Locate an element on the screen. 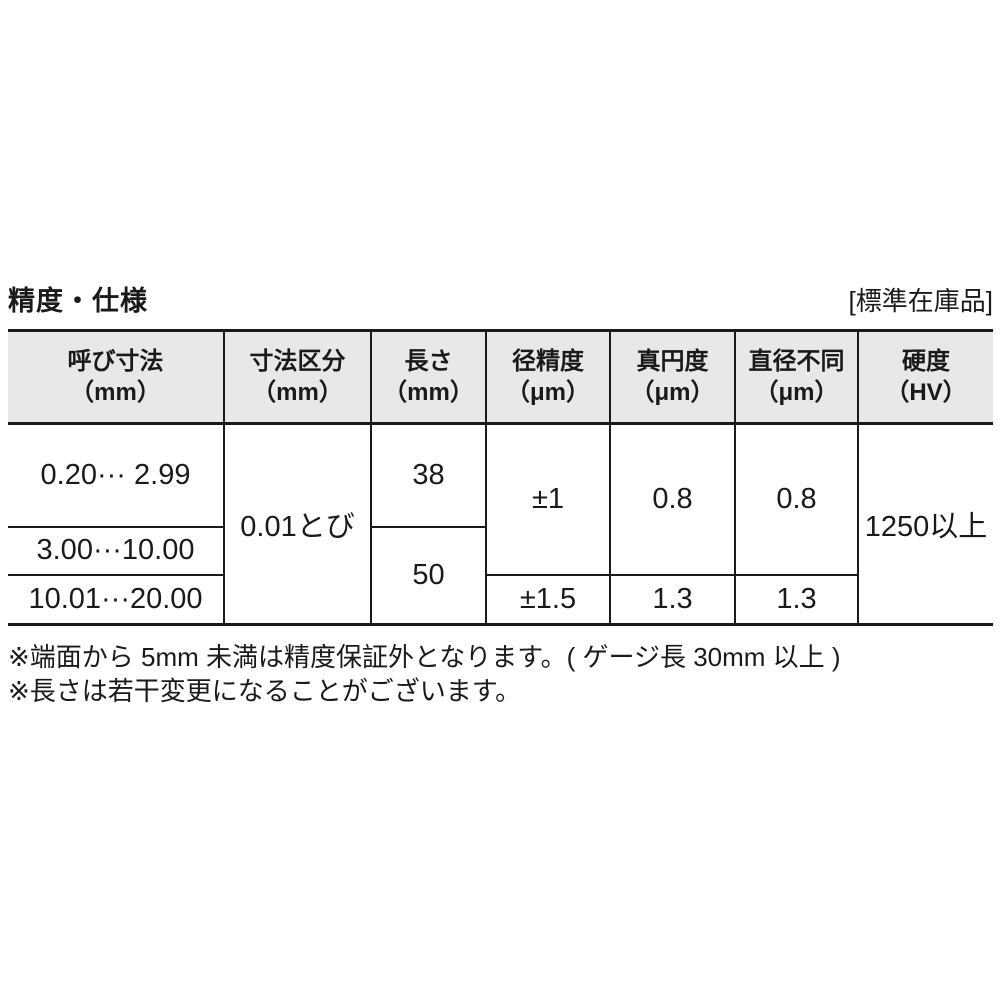 This screenshot has width=1000, height=1000. col-header-name: 直径不同 is located at coordinates (796, 361).